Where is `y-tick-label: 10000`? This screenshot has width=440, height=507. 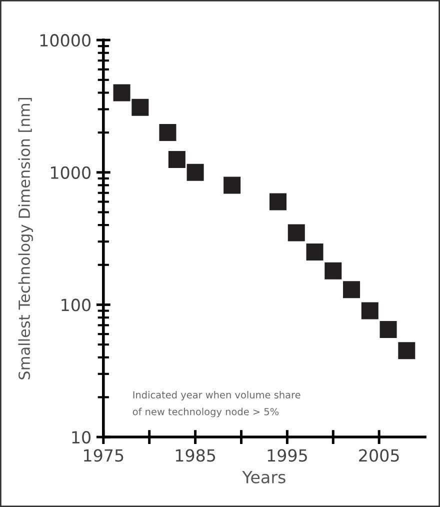
y-tick-label: 10000 is located at coordinates (65, 40).